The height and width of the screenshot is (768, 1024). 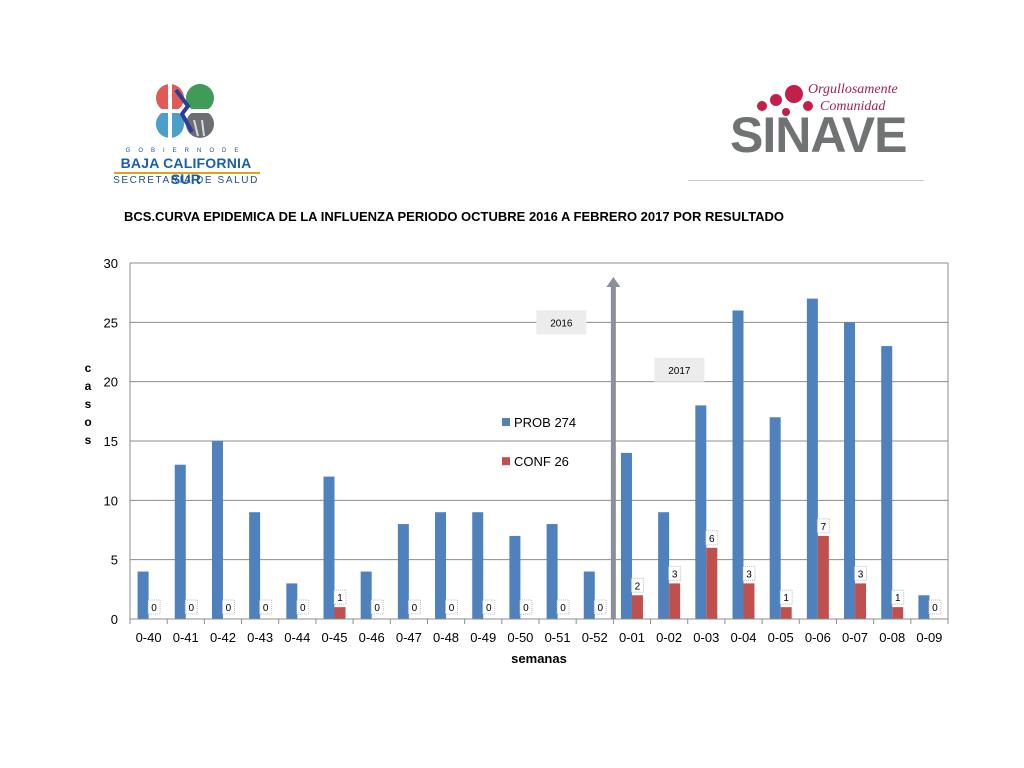 What do you see at coordinates (806, 180) in the screenshot?
I see `logo-underline` at bounding box center [806, 180].